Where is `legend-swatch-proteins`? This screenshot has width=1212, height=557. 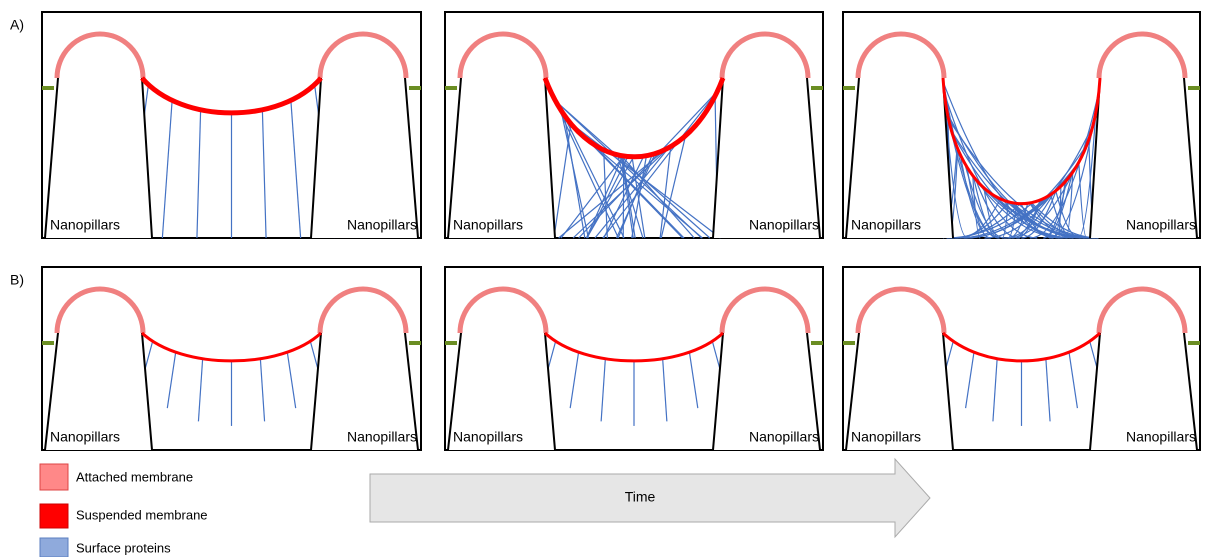 legend-swatch-proteins is located at coordinates (54, 547).